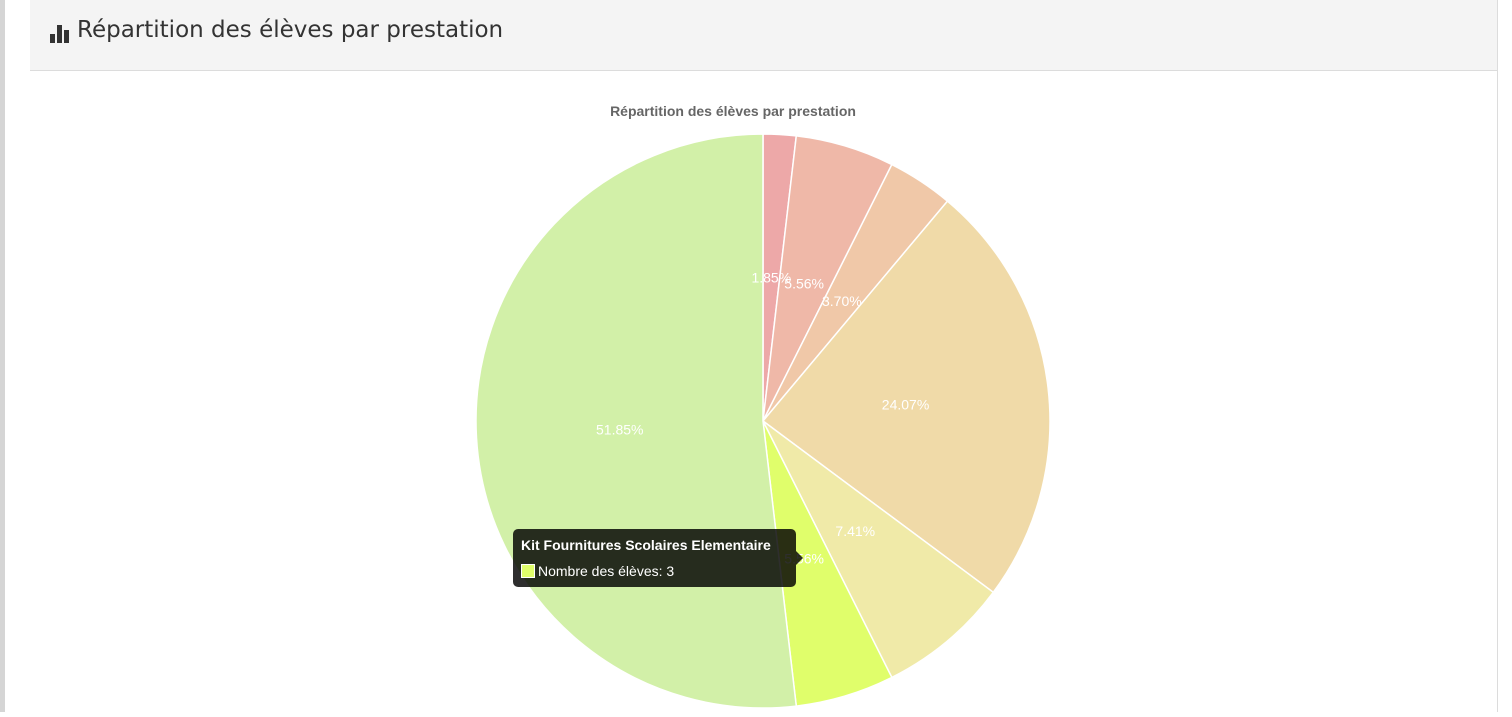  I want to click on pie-slice-label: 5.56%, so click(804, 284).